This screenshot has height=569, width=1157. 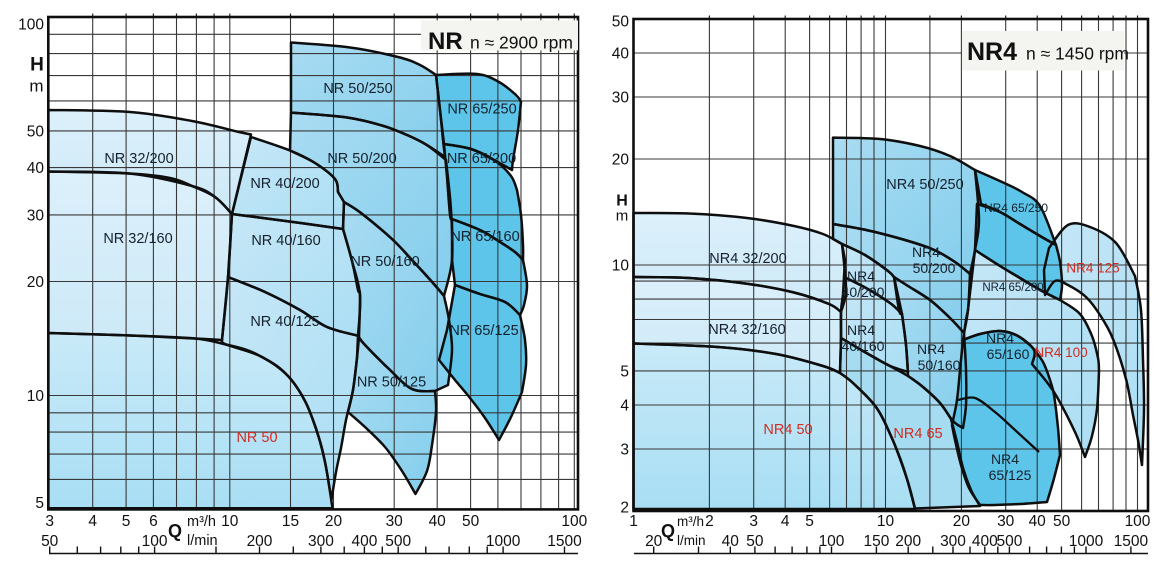 I want to click on svg-text: NR 50/250, so click(x=357, y=89).